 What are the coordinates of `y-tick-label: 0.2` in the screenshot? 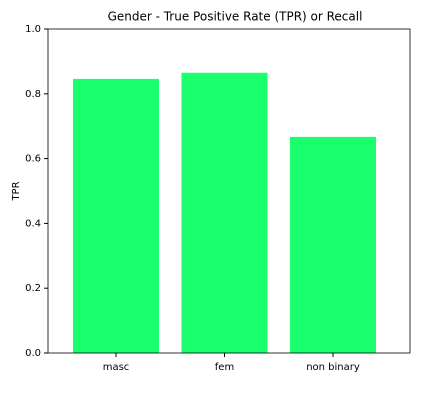 It's located at (33, 288).